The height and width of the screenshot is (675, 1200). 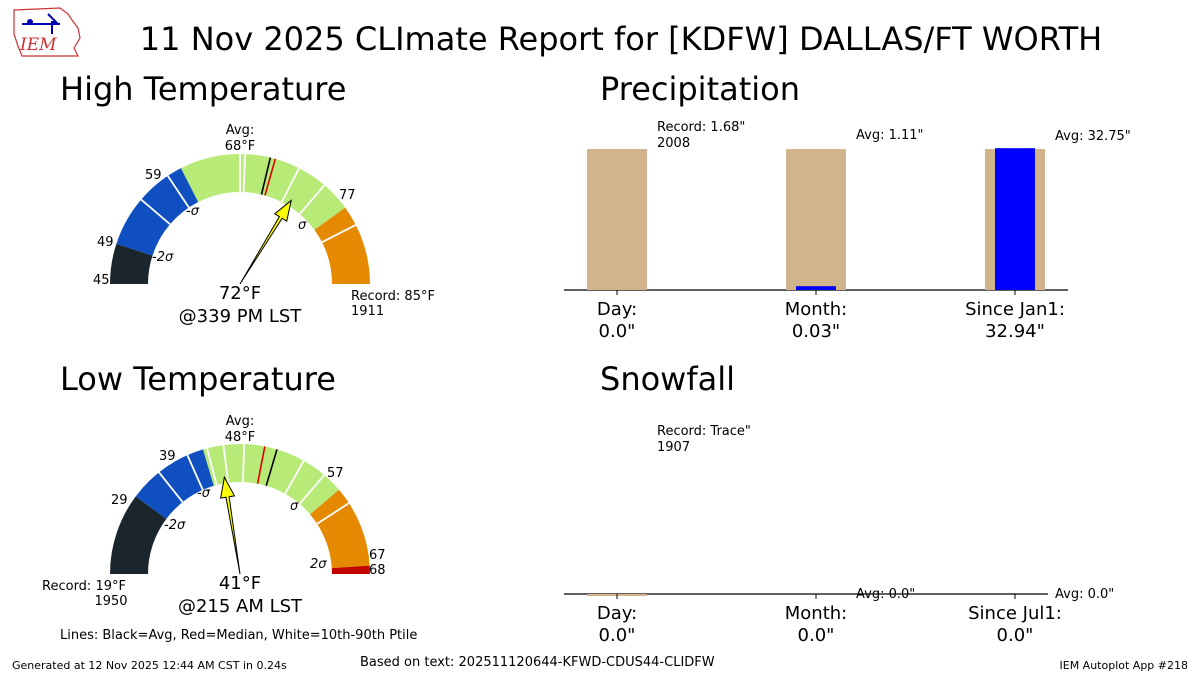 What do you see at coordinates (816, 635) in the screenshot?
I see `observed-label-1: 0.0"` at bounding box center [816, 635].